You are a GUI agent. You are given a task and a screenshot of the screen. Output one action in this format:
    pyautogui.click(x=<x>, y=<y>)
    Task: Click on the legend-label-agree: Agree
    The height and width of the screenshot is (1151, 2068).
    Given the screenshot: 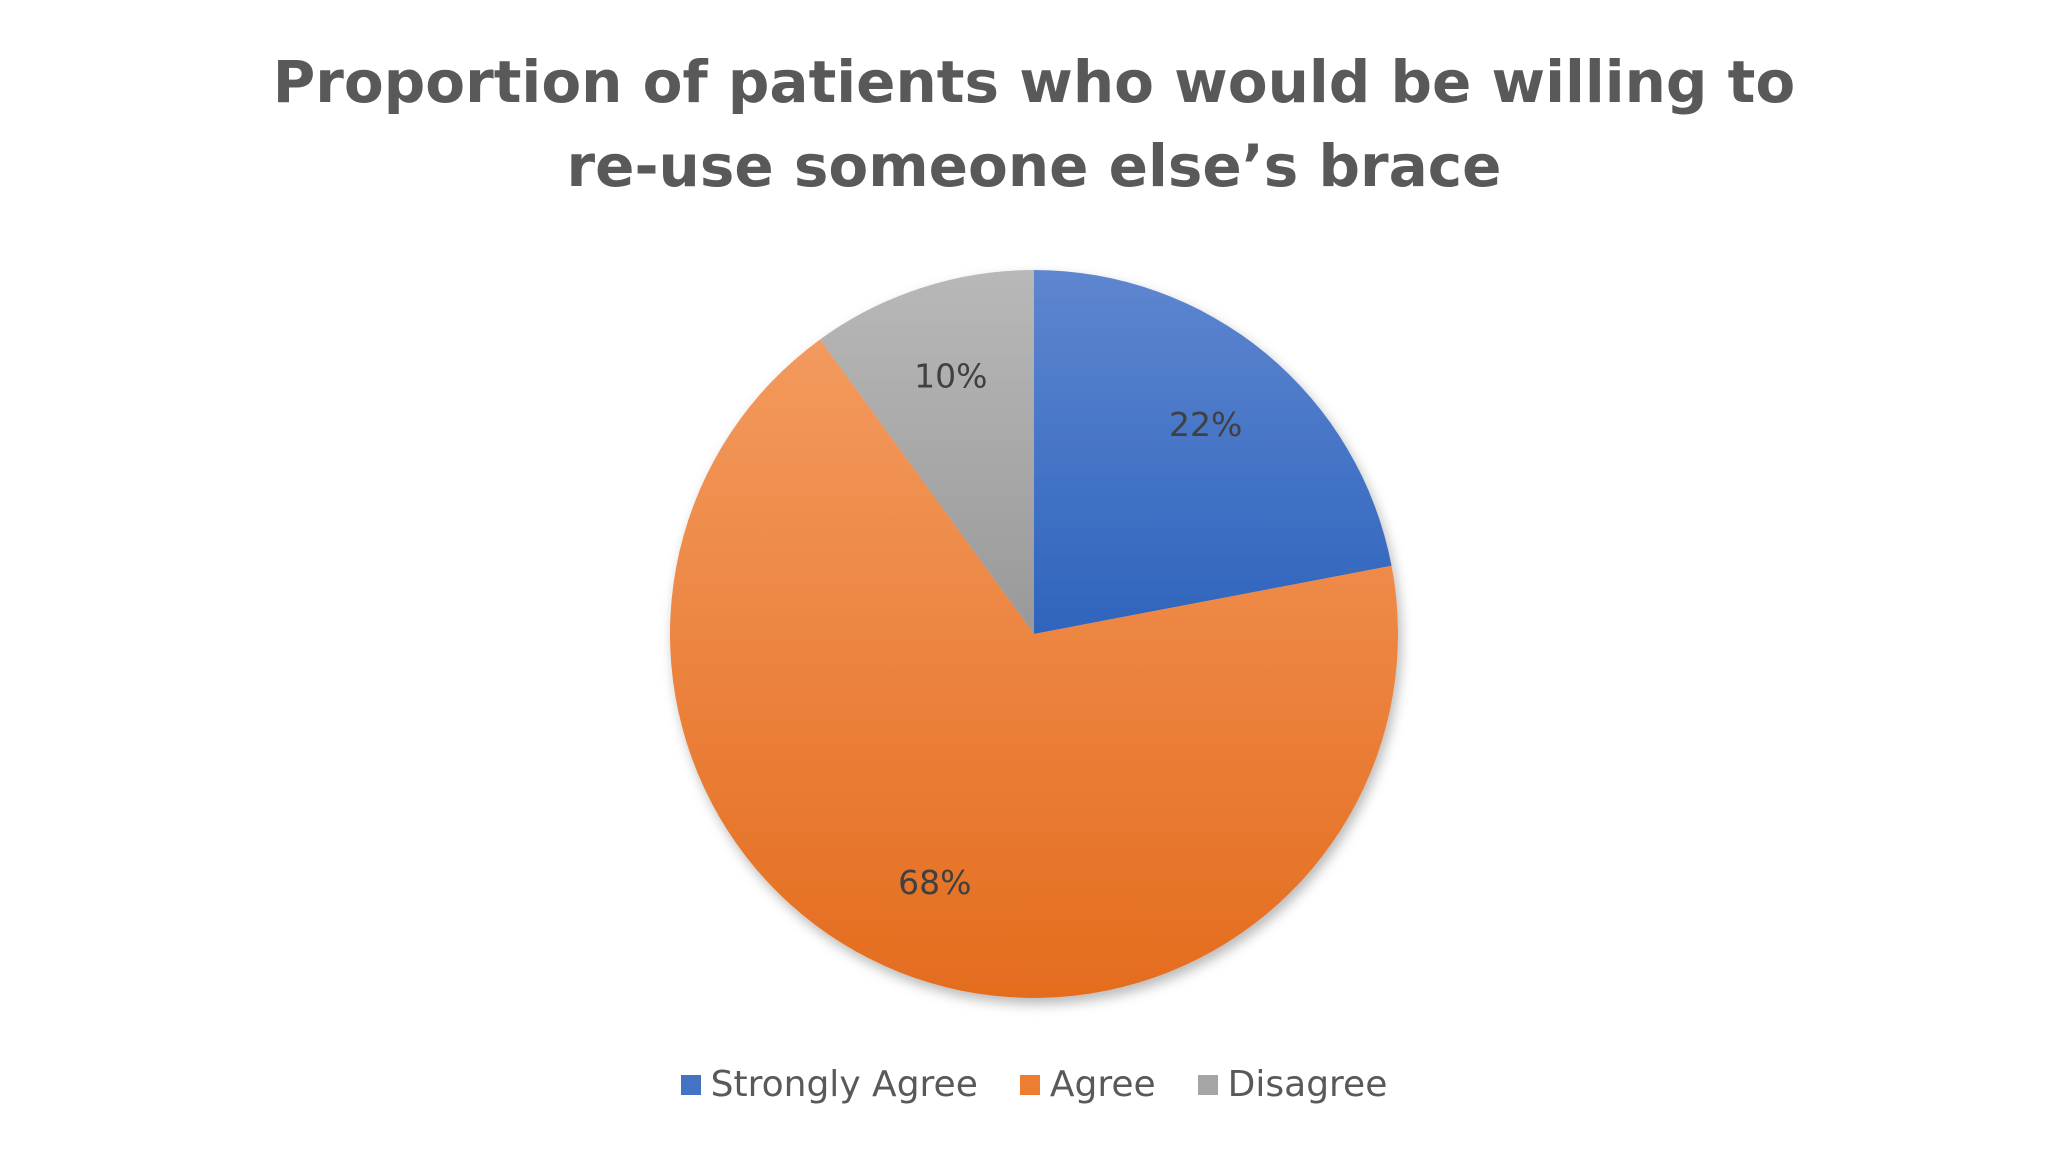 What is the action you would take?
    pyautogui.click(x=1102, y=1084)
    